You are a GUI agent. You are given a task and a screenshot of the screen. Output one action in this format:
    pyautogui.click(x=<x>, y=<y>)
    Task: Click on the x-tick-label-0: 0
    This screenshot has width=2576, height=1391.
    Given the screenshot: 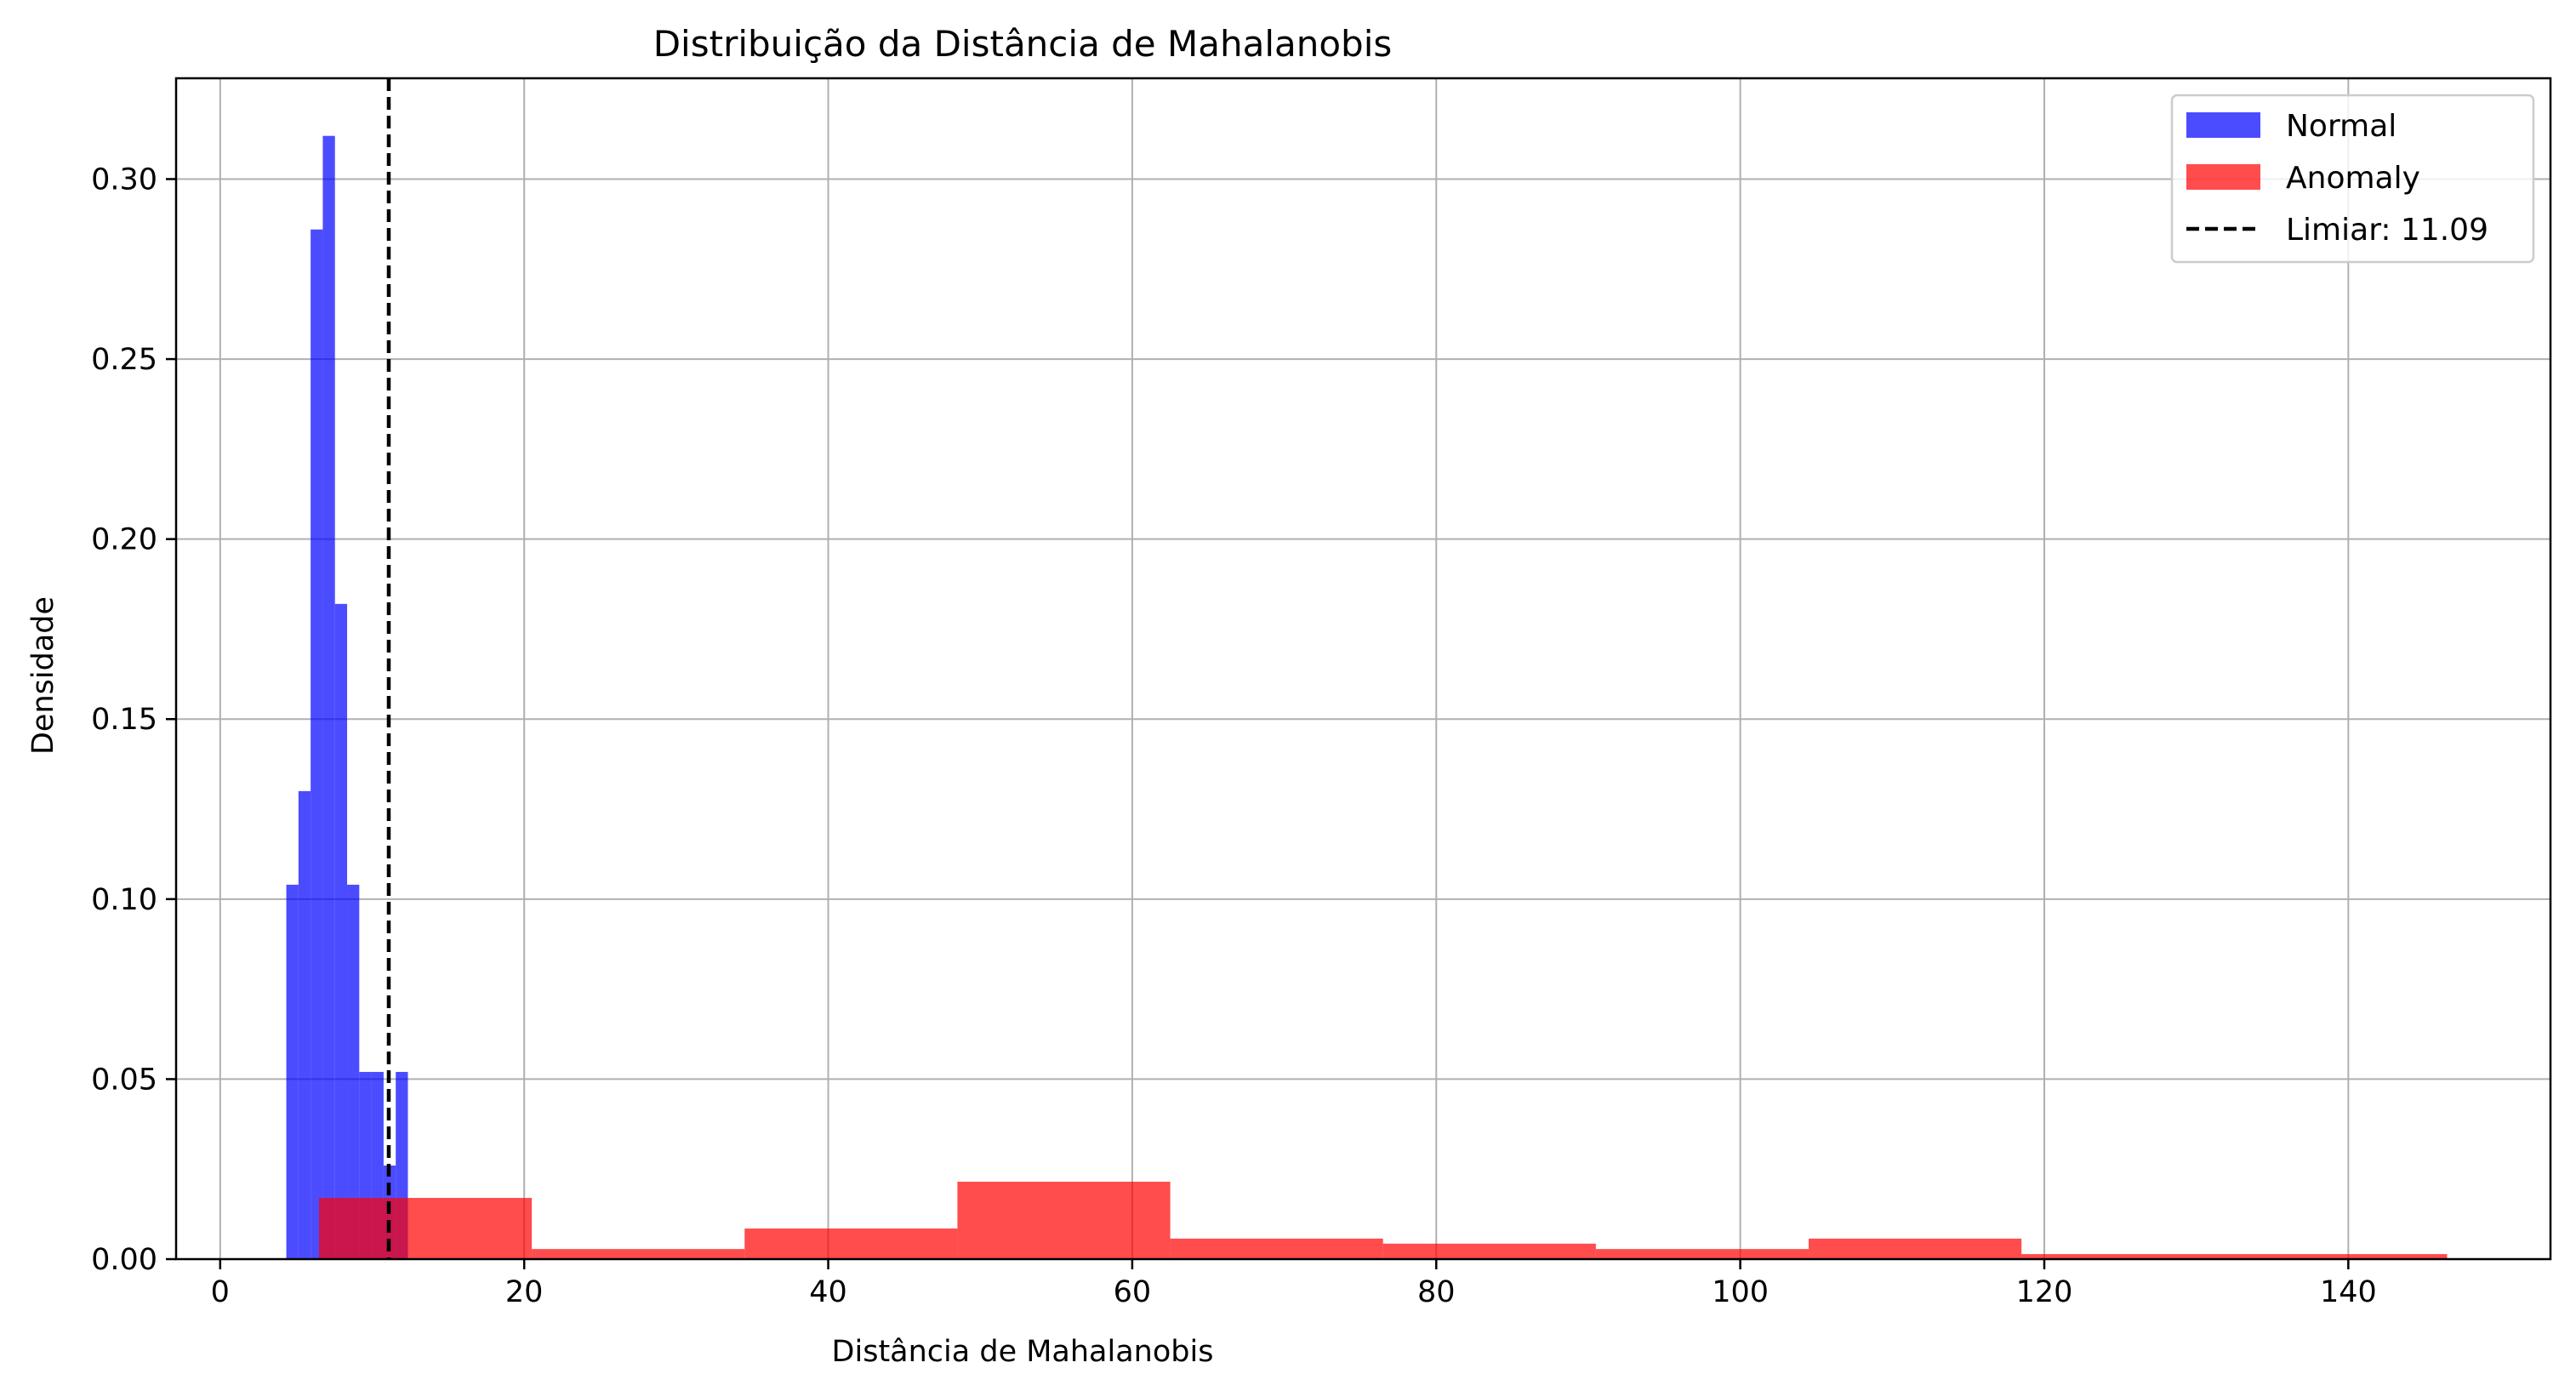 What is the action you would take?
    pyautogui.click(x=221, y=1292)
    